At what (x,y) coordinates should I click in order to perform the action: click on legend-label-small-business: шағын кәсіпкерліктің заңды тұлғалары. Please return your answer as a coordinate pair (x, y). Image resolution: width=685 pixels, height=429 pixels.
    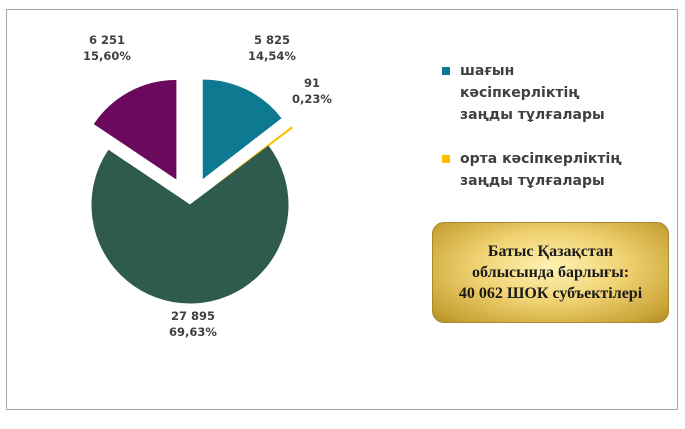
    Looking at the image, I should click on (532, 93).